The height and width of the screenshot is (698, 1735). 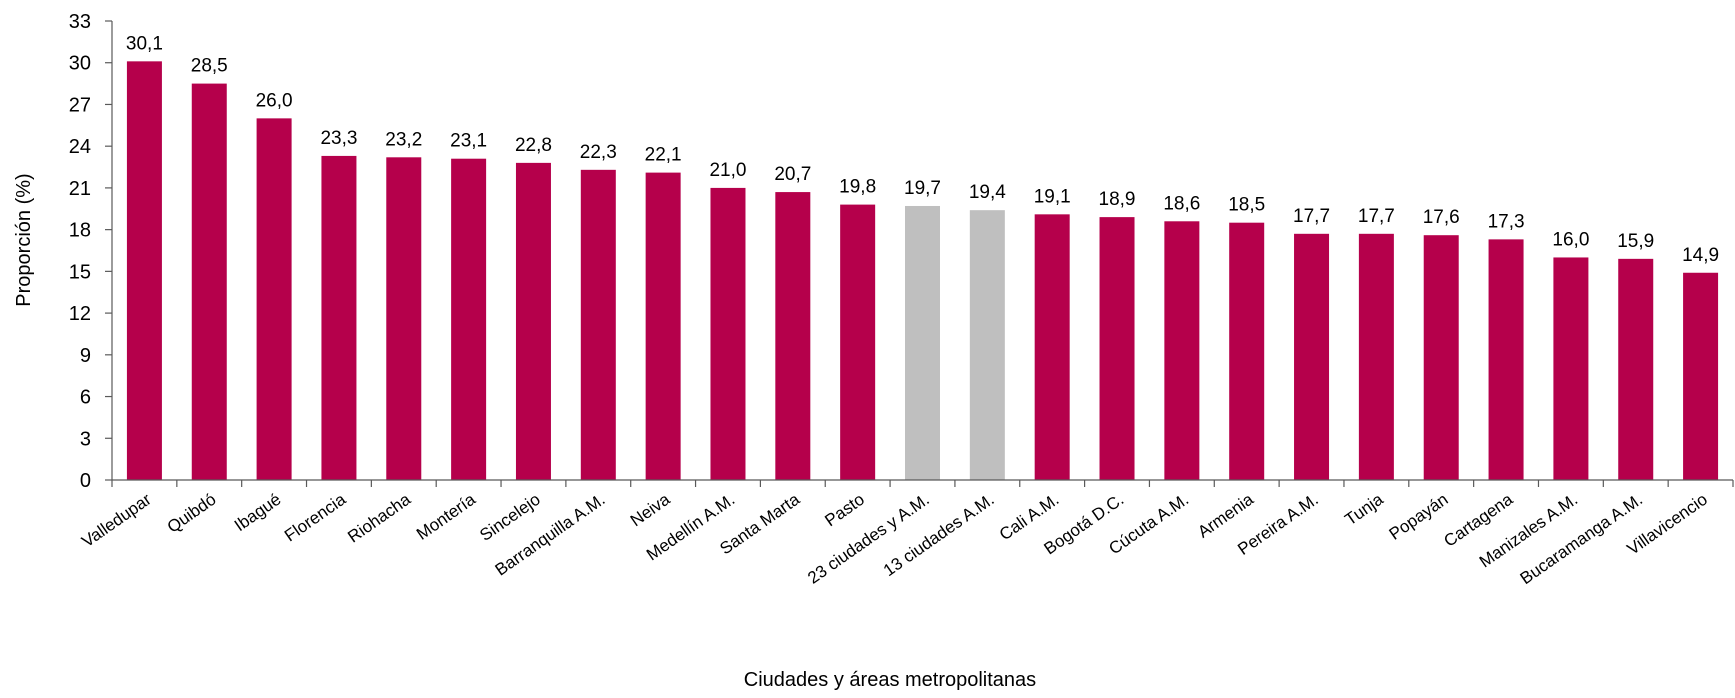 I want to click on category-label: Bucaramanga A.M., so click(x=1581, y=539).